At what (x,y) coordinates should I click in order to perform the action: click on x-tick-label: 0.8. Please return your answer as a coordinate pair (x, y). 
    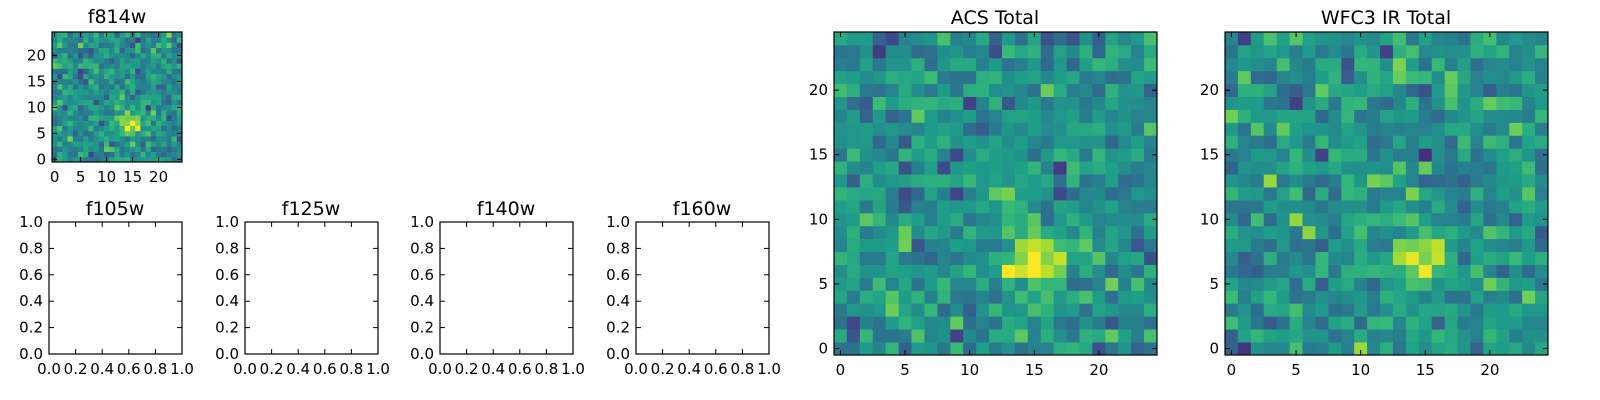
    Looking at the image, I should click on (351, 369).